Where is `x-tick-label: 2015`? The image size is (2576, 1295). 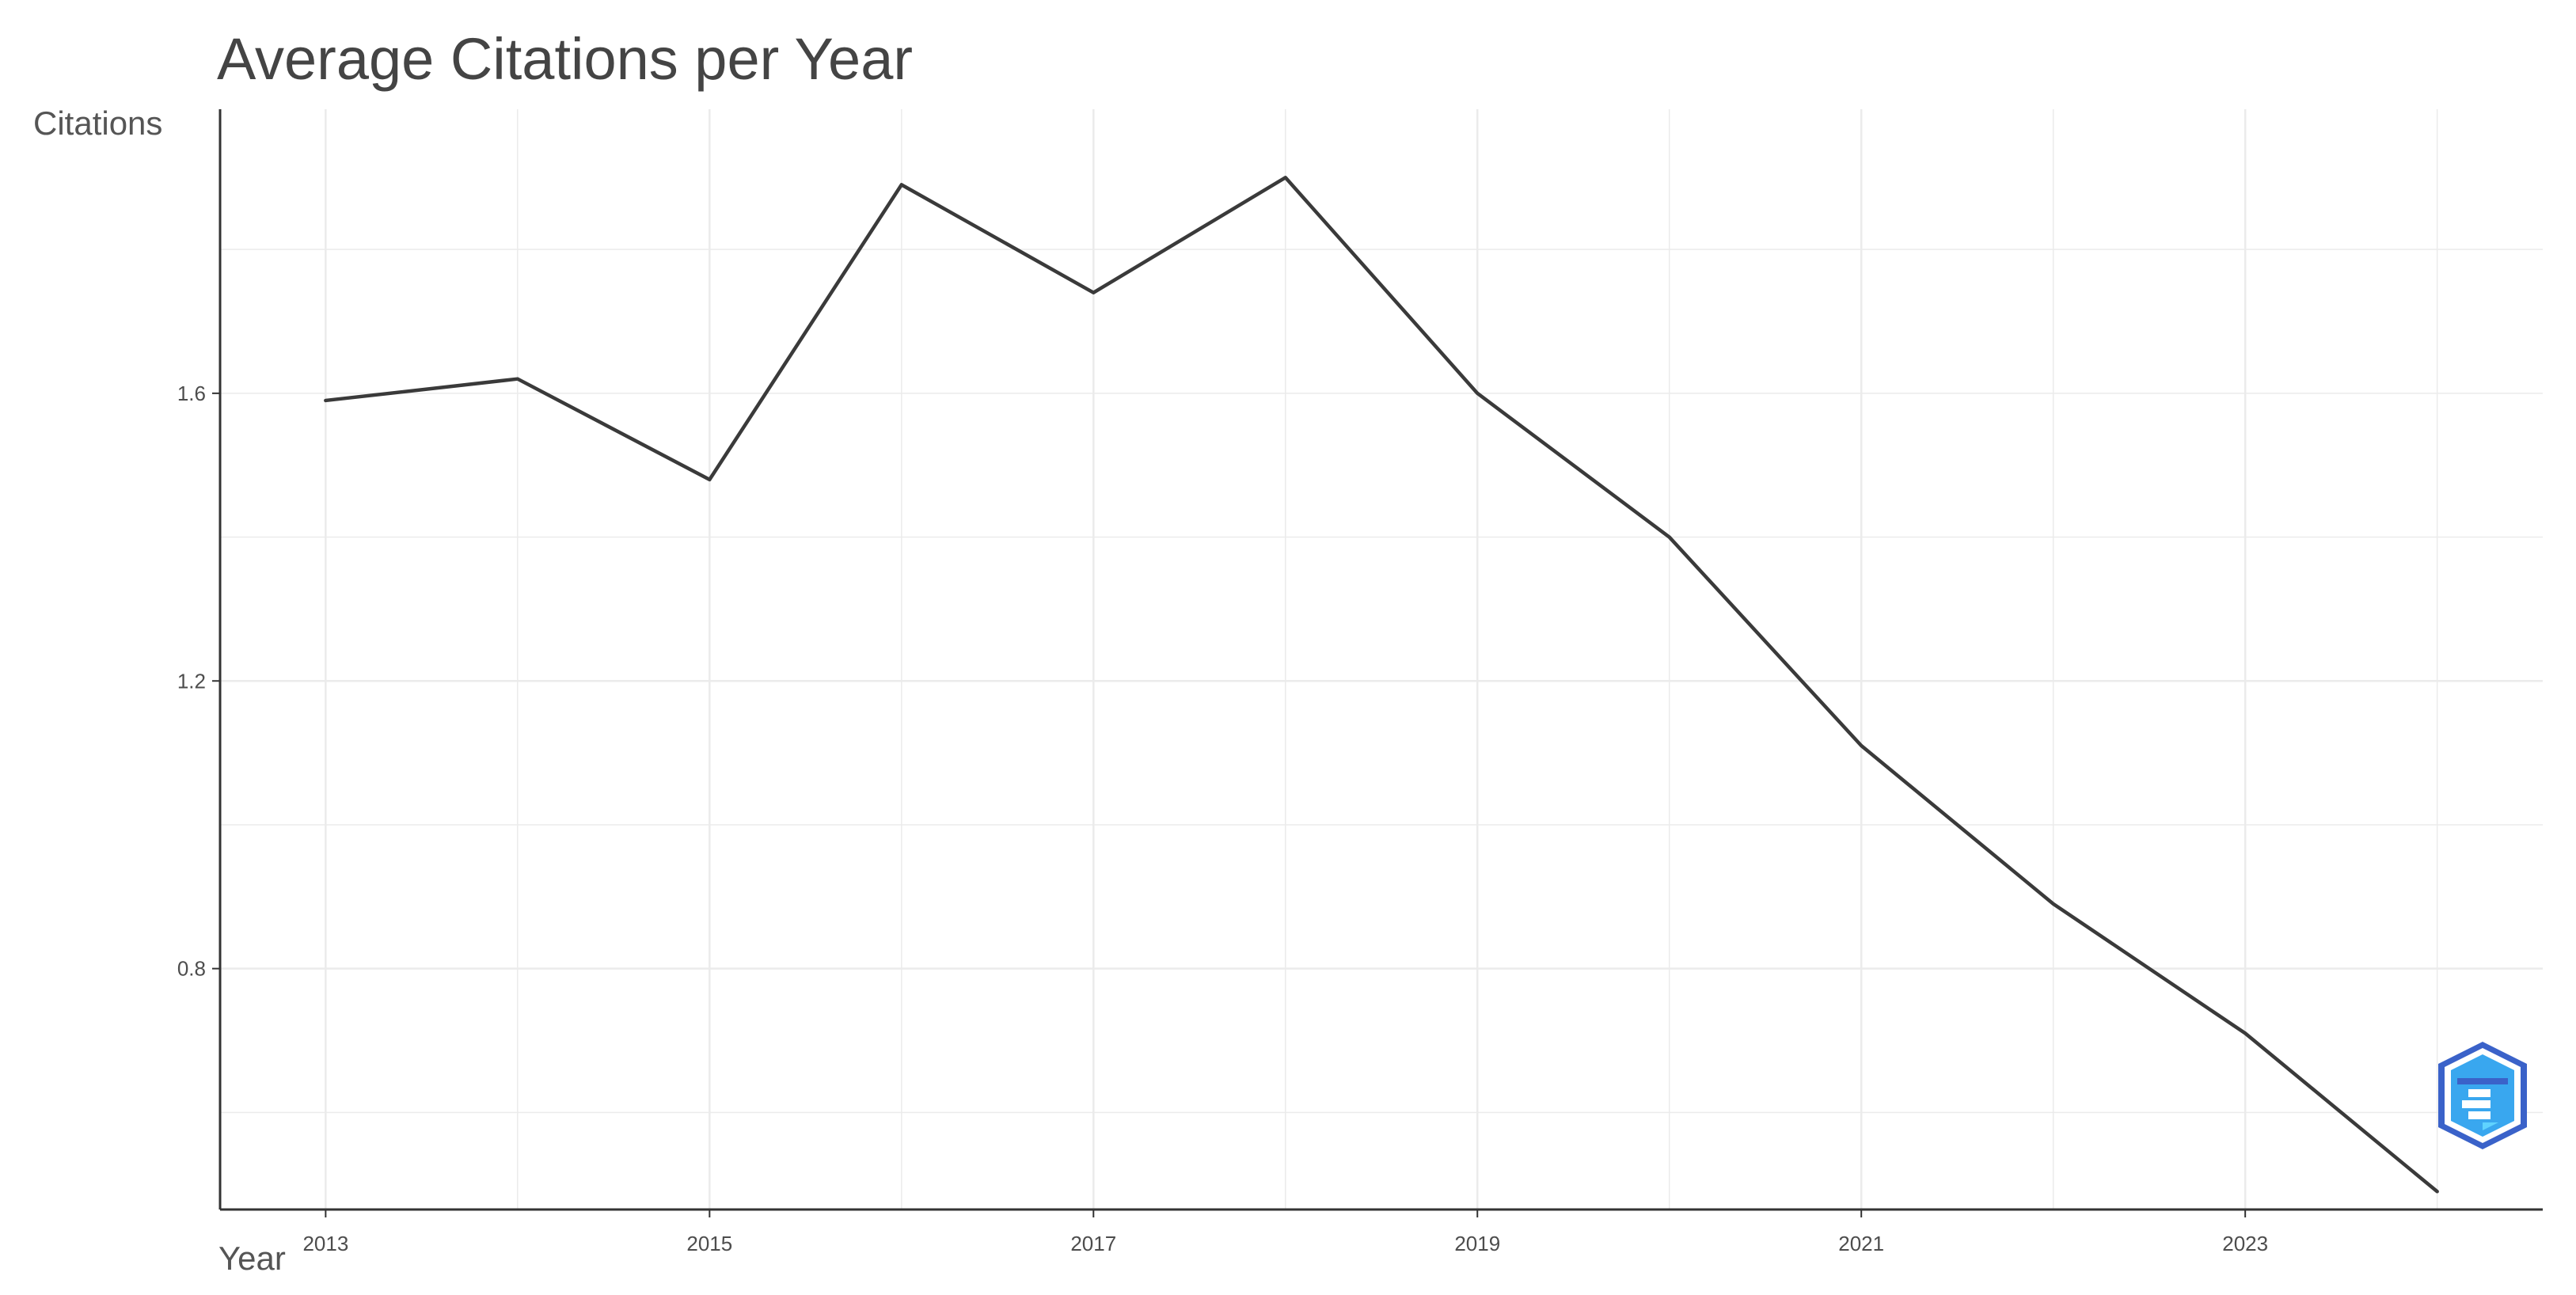 x-tick-label: 2015 is located at coordinates (709, 1243).